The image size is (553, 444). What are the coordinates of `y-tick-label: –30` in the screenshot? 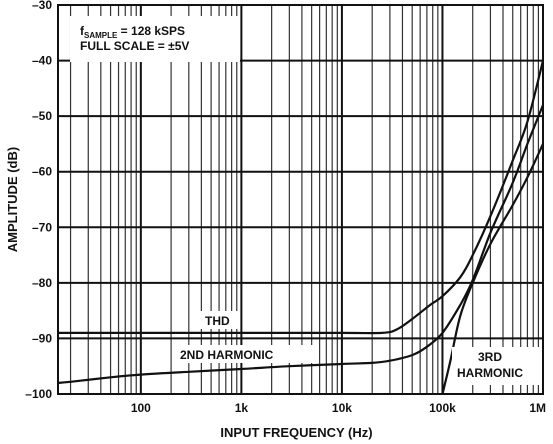 It's located at (42, 6).